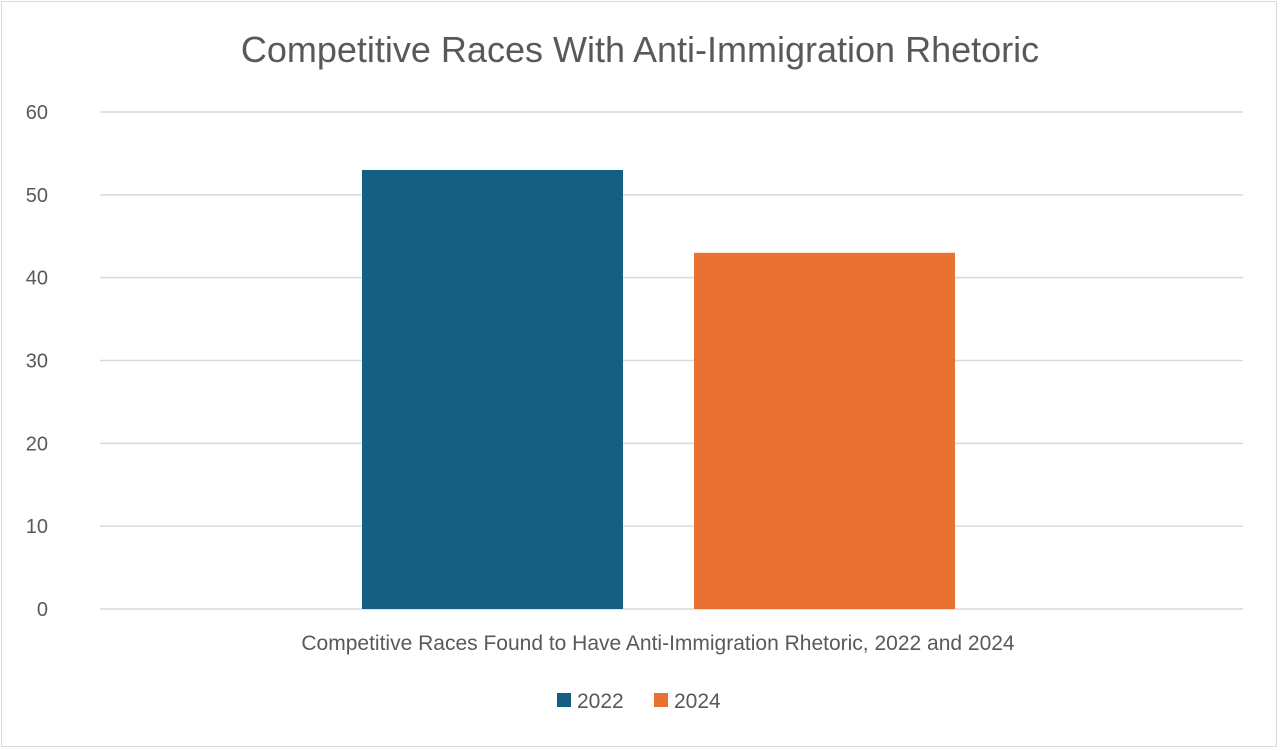 The width and height of the screenshot is (1280, 750). What do you see at coordinates (37, 196) in the screenshot?
I see `y-tick-label: 50` at bounding box center [37, 196].